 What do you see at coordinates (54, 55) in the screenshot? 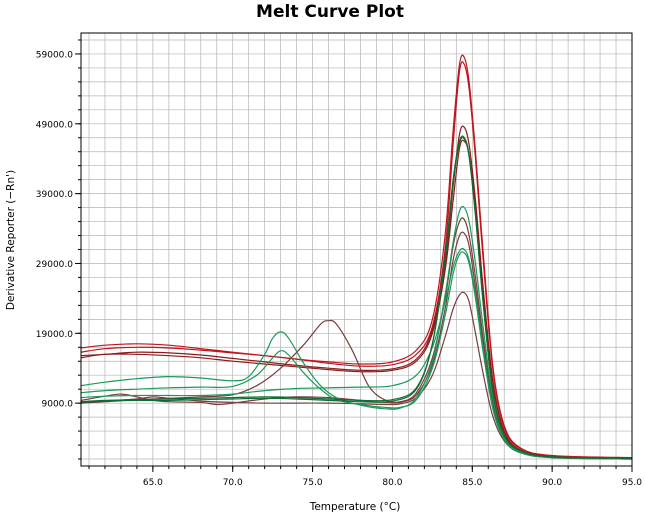
I see `y-tick-label: 59000.0` at bounding box center [54, 55].